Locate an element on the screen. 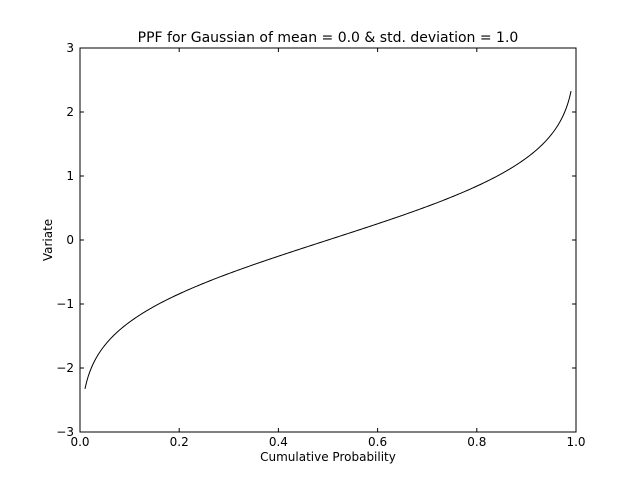 The image size is (640, 480). x-axis-label: Cumulative Probability is located at coordinates (328, 457).